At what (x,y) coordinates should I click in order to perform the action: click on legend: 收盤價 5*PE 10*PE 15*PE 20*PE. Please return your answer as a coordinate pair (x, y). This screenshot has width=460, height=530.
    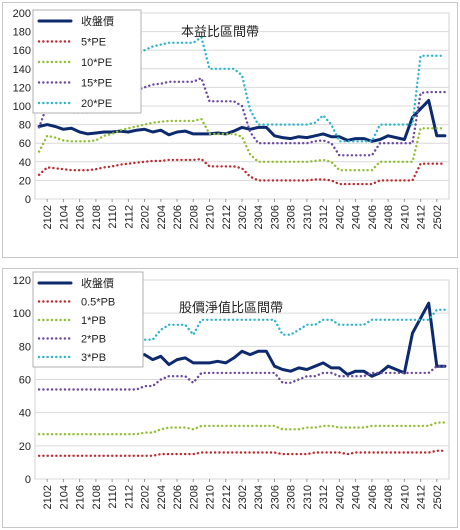
    Looking at the image, I should click on (87, 61).